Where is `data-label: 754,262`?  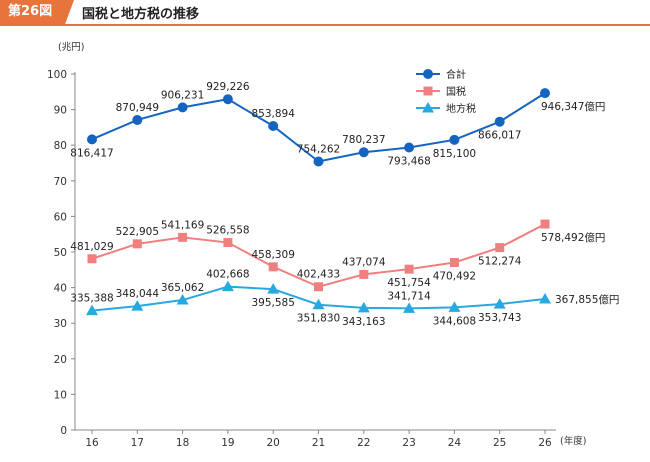 data-label: 754,262 is located at coordinates (318, 149).